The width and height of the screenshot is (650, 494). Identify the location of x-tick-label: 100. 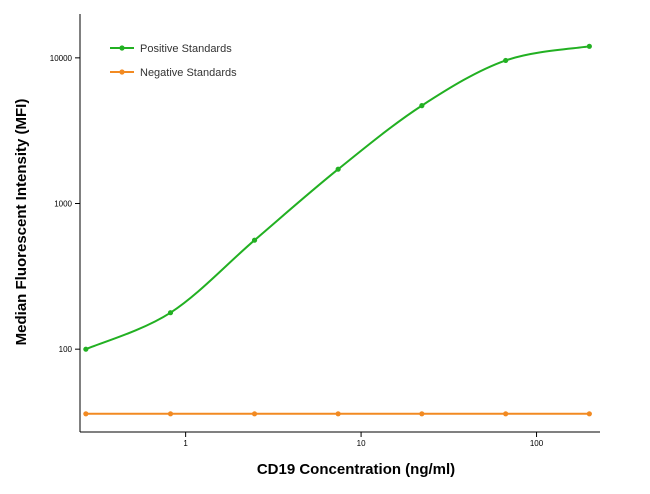
(537, 443).